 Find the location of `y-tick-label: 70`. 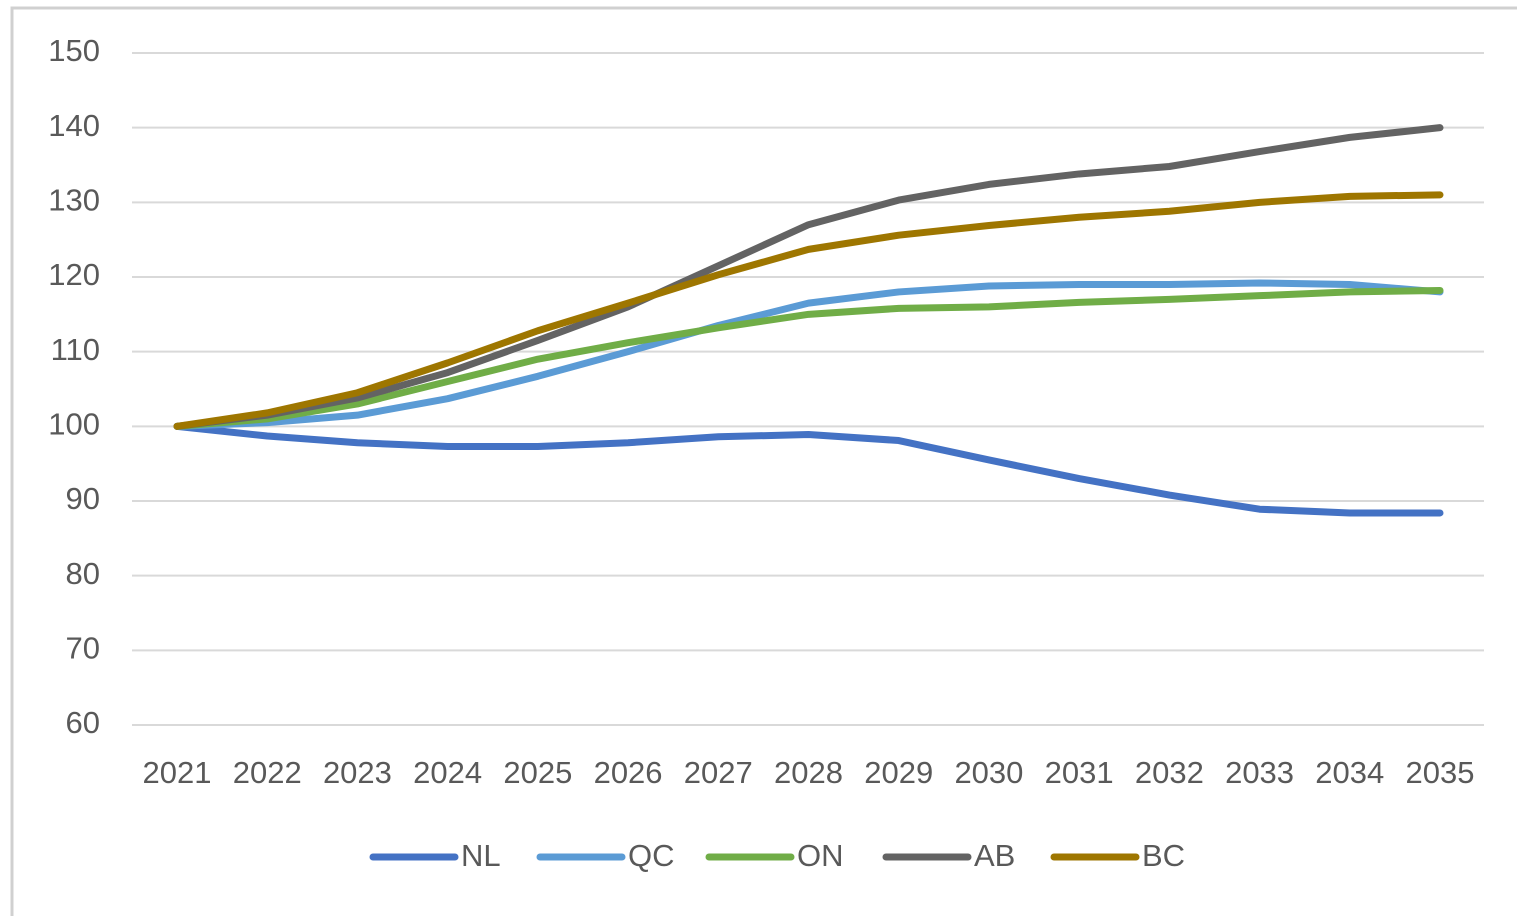

y-tick-label: 70 is located at coordinates (83, 648).